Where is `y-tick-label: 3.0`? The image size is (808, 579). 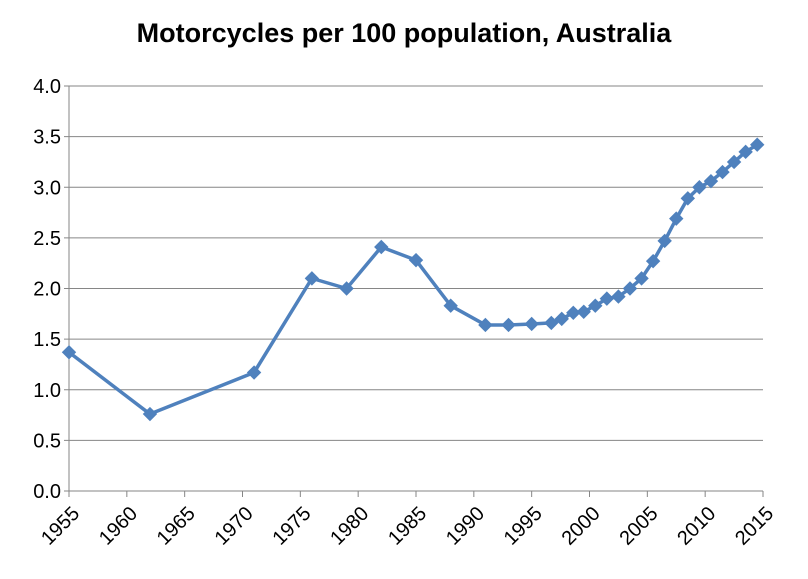
y-tick-label: 3.0 is located at coordinates (47, 188).